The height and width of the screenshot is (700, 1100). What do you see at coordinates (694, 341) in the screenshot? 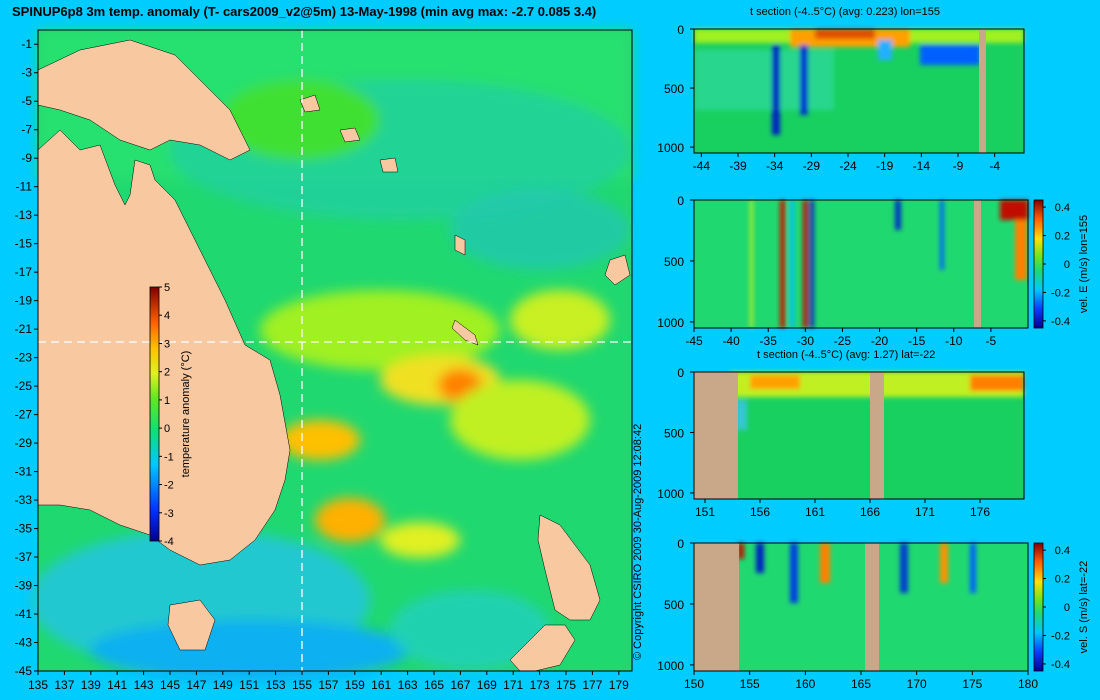
I see `section-x-tick-label: -45` at bounding box center [694, 341].